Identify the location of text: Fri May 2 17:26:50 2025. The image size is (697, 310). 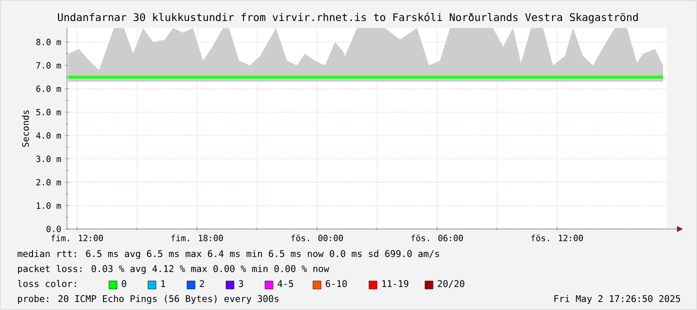
(617, 299).